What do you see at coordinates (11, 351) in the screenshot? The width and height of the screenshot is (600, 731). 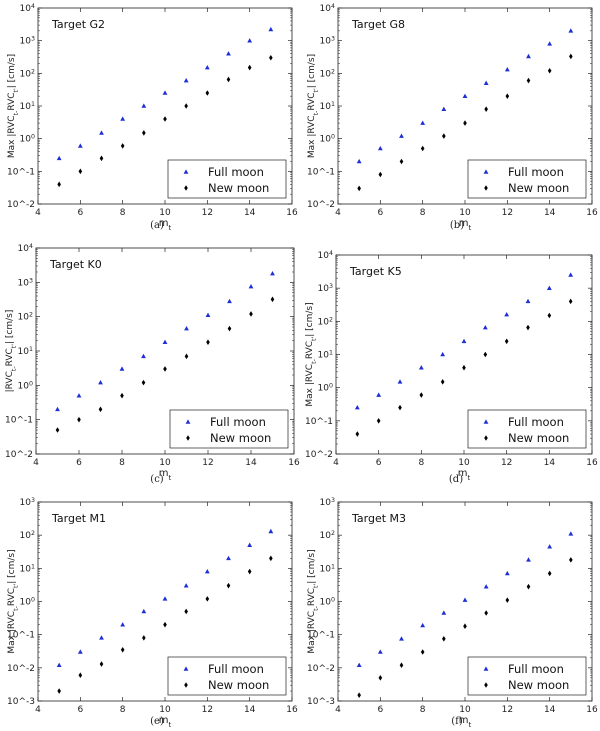 I see `y-axis-label: |RVCt-RVCt'| [cm/s]` at bounding box center [11, 351].